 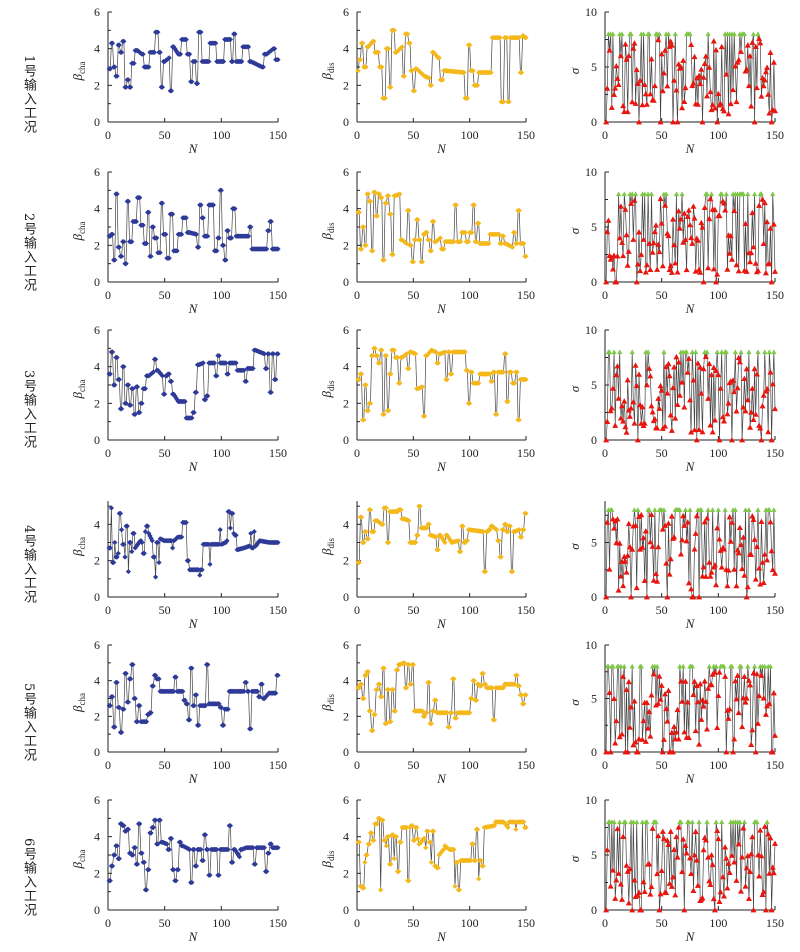 I want to click on x-tick-label: 0, so click(x=357, y=765).